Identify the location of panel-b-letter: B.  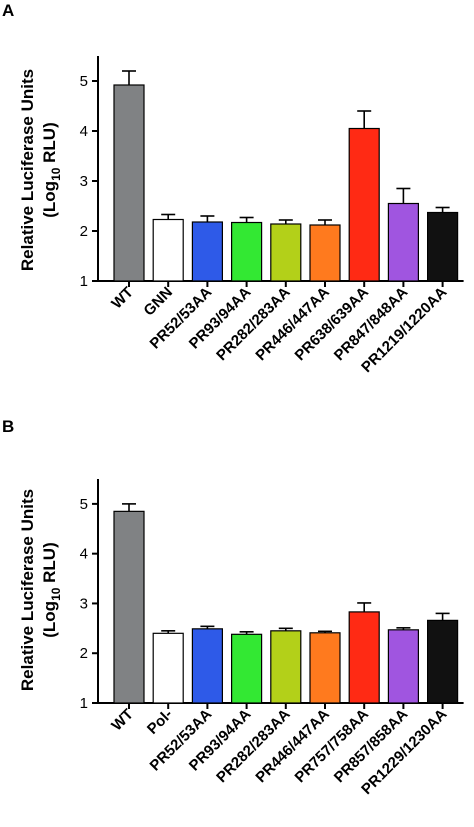
(8, 426).